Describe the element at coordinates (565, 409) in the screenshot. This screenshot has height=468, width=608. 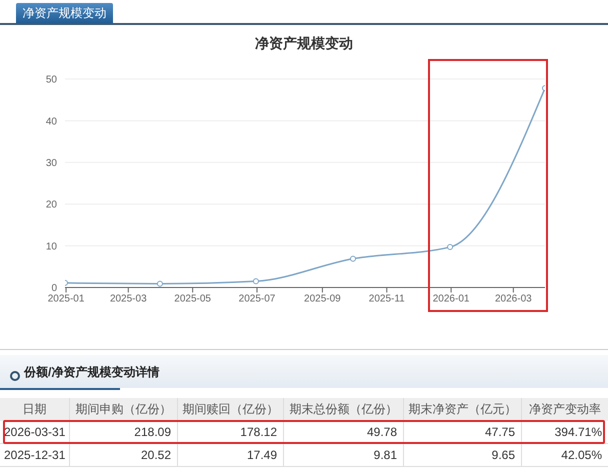
I see `category-label: 净资产变动率` at that location.